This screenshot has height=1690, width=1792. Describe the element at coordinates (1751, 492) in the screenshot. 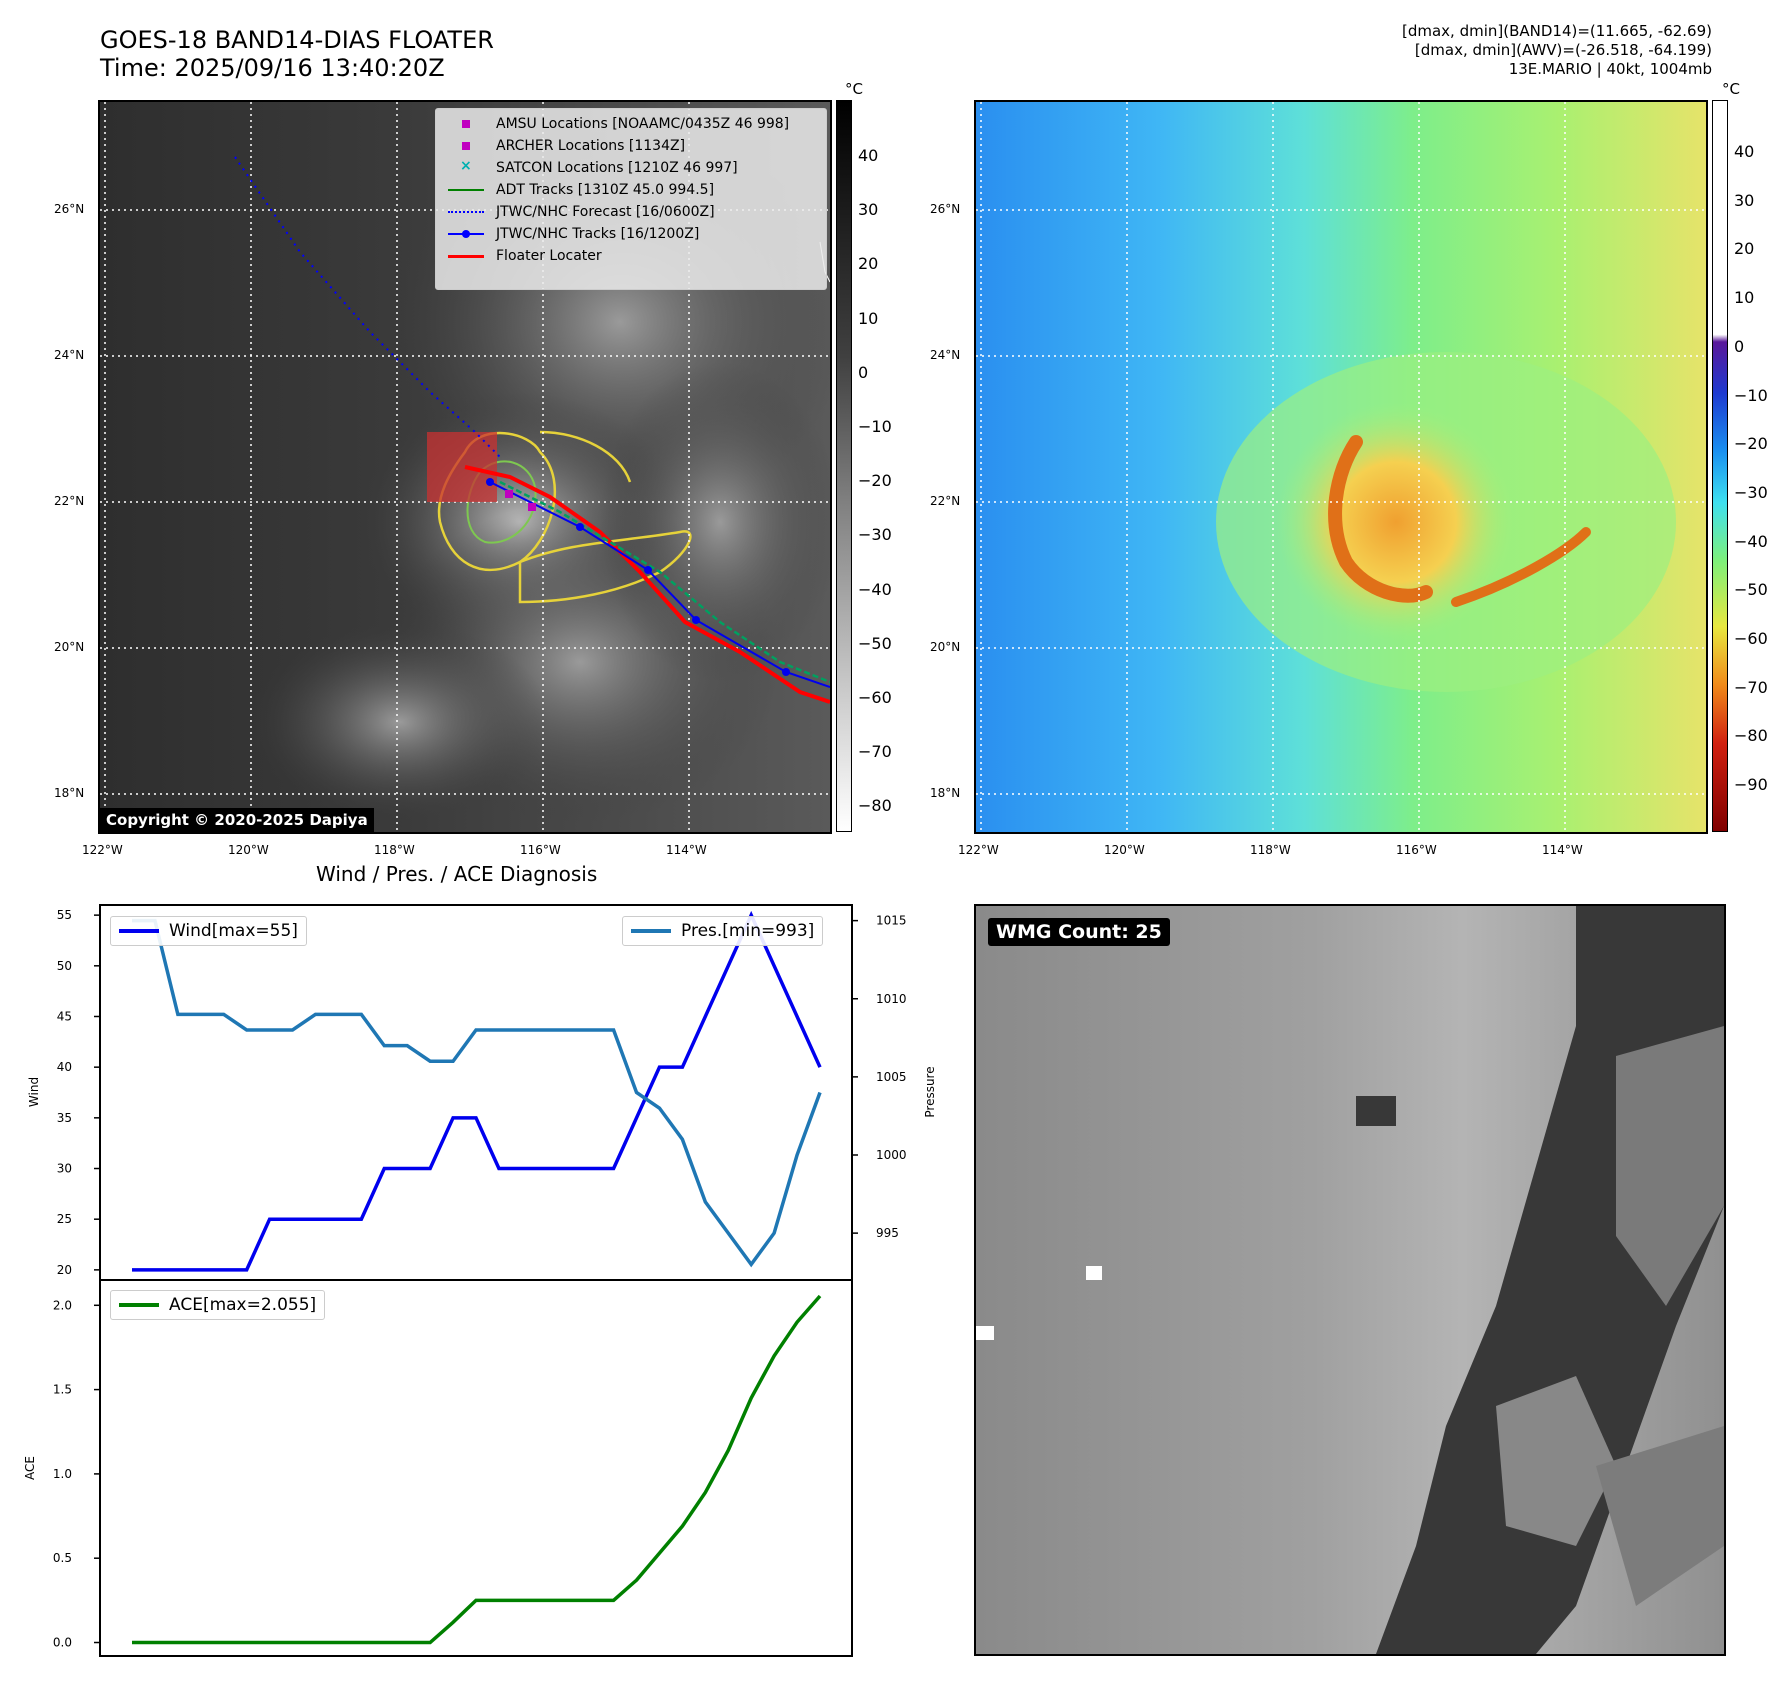

I see `colorbar-tick-label: −30` at that location.